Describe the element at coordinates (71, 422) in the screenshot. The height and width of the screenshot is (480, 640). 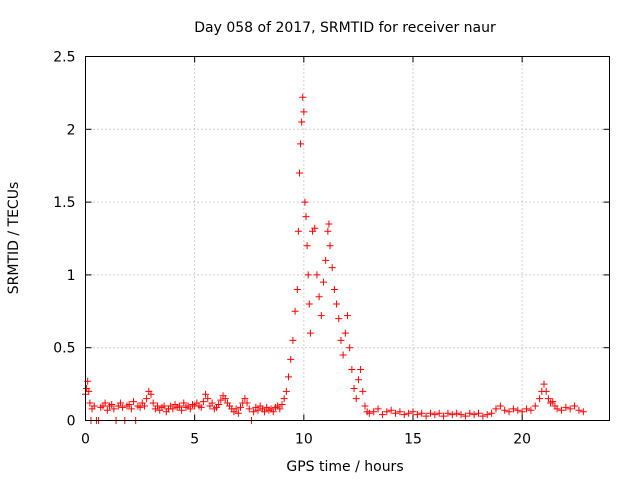
I see `y-tick-label: 0` at that location.